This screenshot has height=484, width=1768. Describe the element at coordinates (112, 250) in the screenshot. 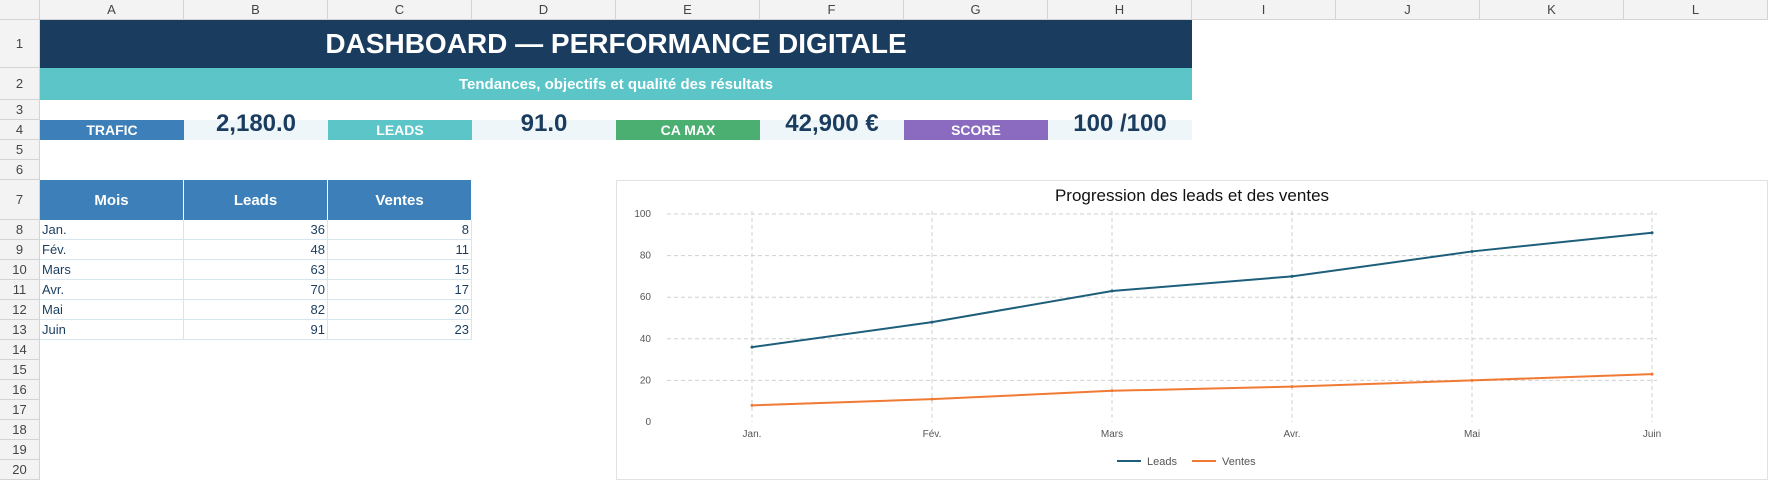

I see `table-cell-month: Fév.` at that location.